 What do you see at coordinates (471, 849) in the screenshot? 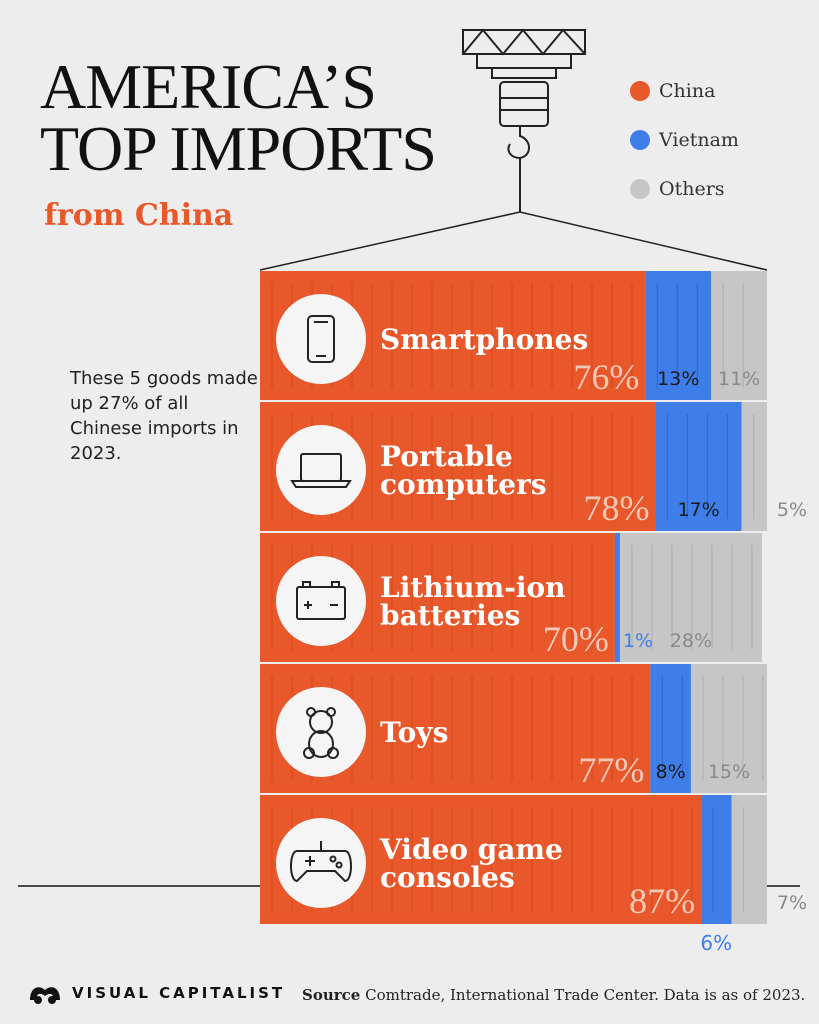
I see `category-label-5-line-1: Video game` at bounding box center [471, 849].